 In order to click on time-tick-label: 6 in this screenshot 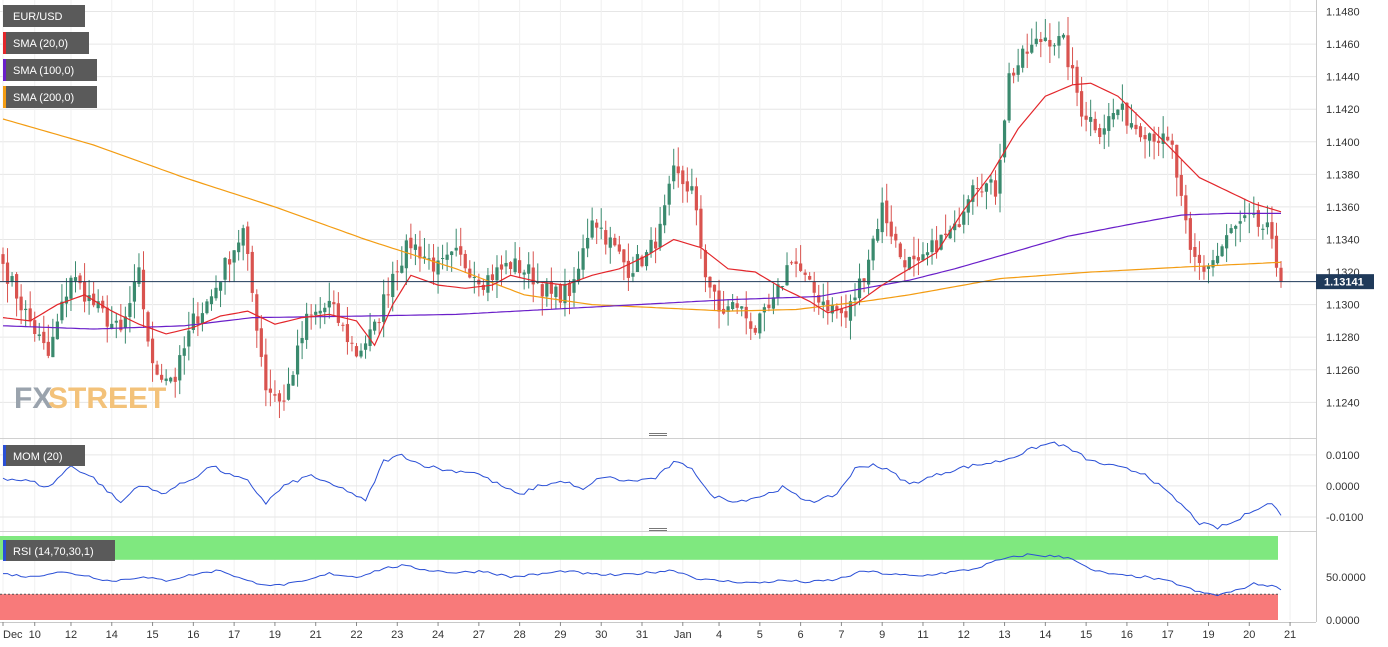, I will do `click(801, 635)`.